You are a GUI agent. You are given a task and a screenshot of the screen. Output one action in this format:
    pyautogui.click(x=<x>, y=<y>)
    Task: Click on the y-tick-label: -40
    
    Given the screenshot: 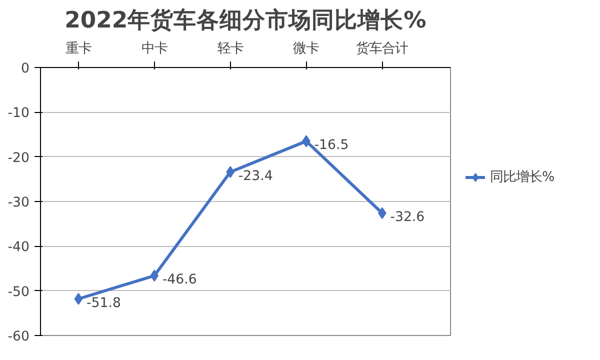 What is the action you would take?
    pyautogui.click(x=19, y=248)
    